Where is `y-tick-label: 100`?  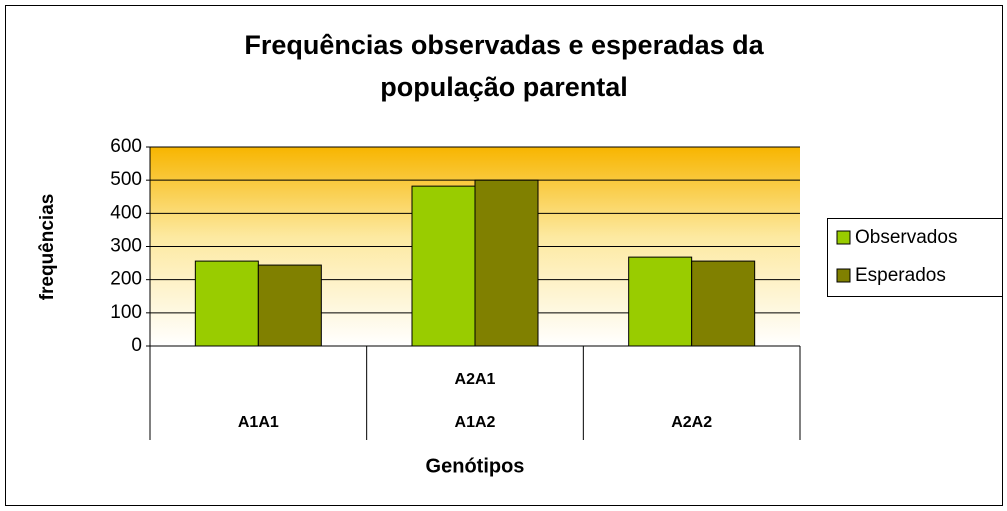
y-tick-label: 100 is located at coordinates (126, 312).